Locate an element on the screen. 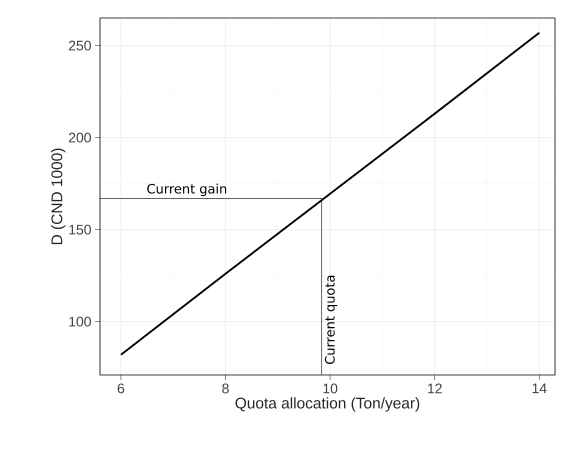  y-axis-title: D (CND 1000) is located at coordinates (58, 196).